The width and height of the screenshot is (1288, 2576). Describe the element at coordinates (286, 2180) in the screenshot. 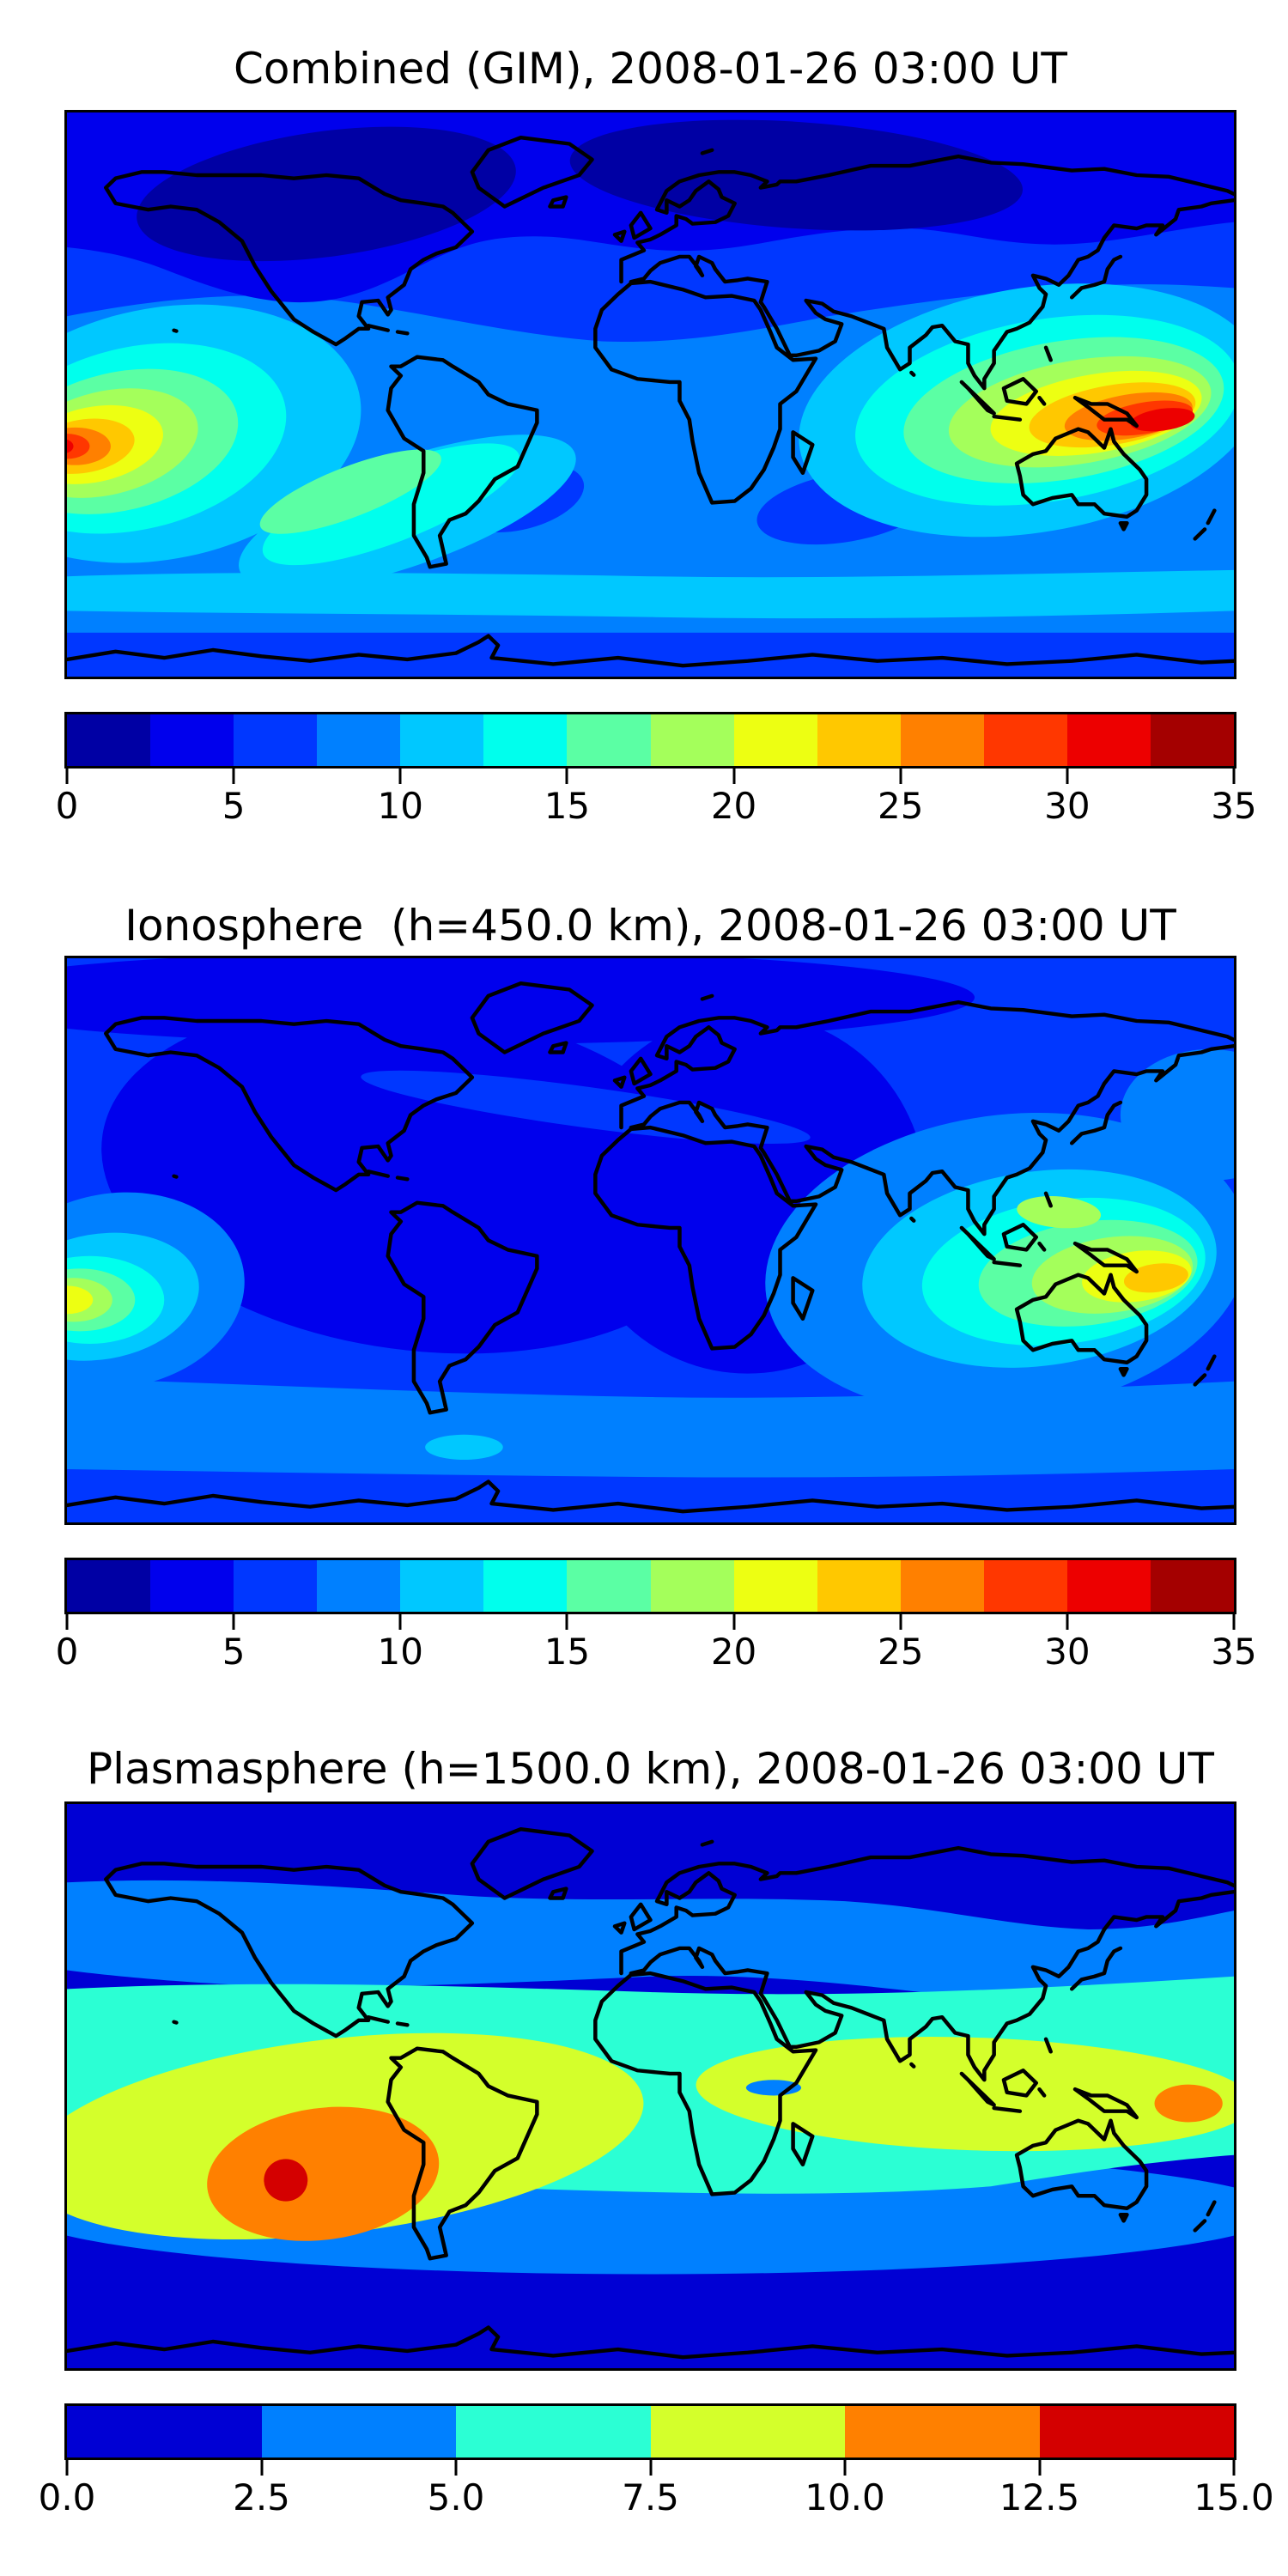

I see `hotspot-red-core` at that location.